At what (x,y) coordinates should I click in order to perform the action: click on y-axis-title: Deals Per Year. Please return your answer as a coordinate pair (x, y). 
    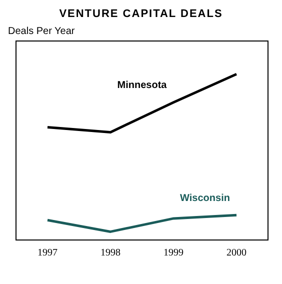
    Looking at the image, I should click on (42, 31).